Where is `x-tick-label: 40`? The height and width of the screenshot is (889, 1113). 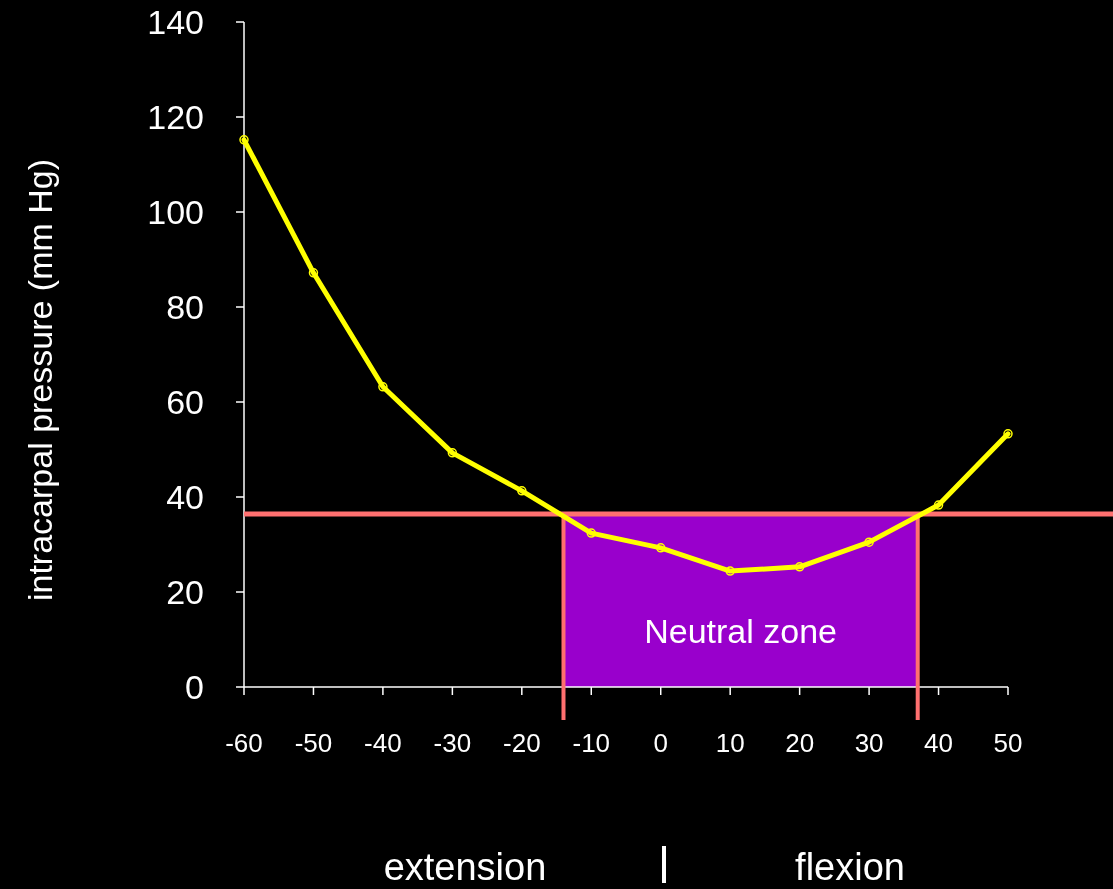 x-tick-label: 40 is located at coordinates (939, 743).